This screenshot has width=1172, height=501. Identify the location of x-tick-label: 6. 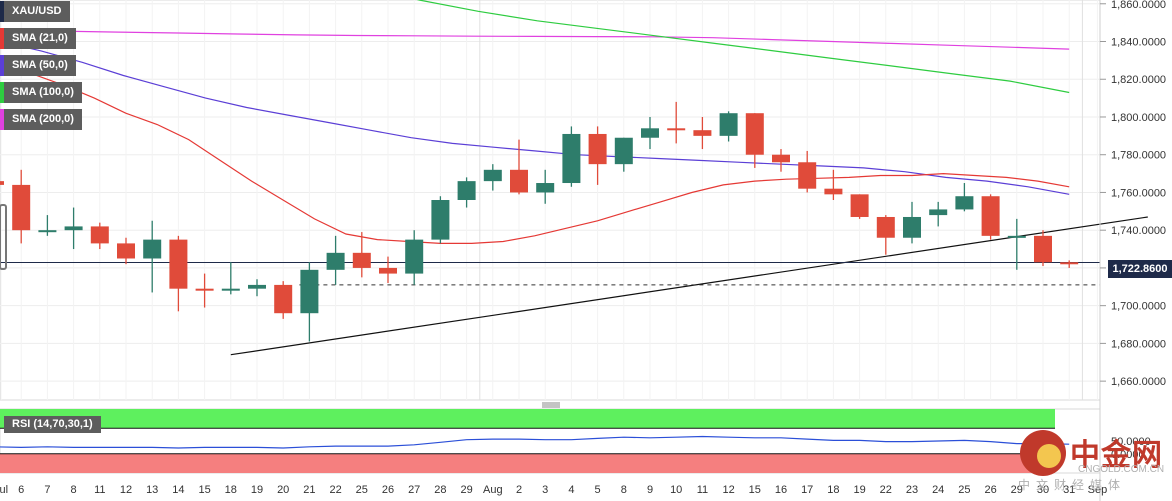
(21, 490).